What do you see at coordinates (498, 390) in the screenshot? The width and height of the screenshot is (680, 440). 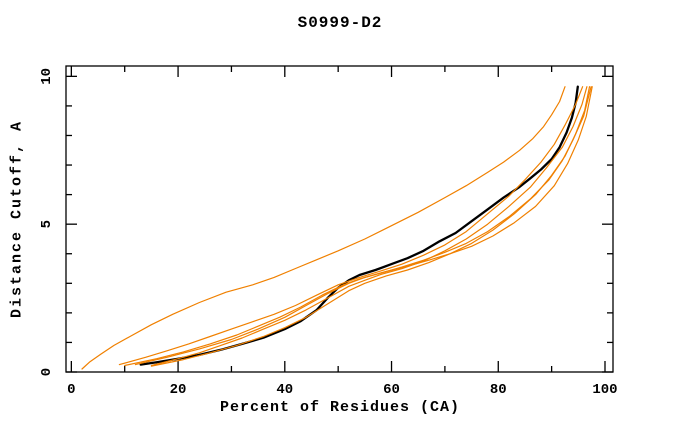 I see `x-tick-label: 80` at bounding box center [498, 390].